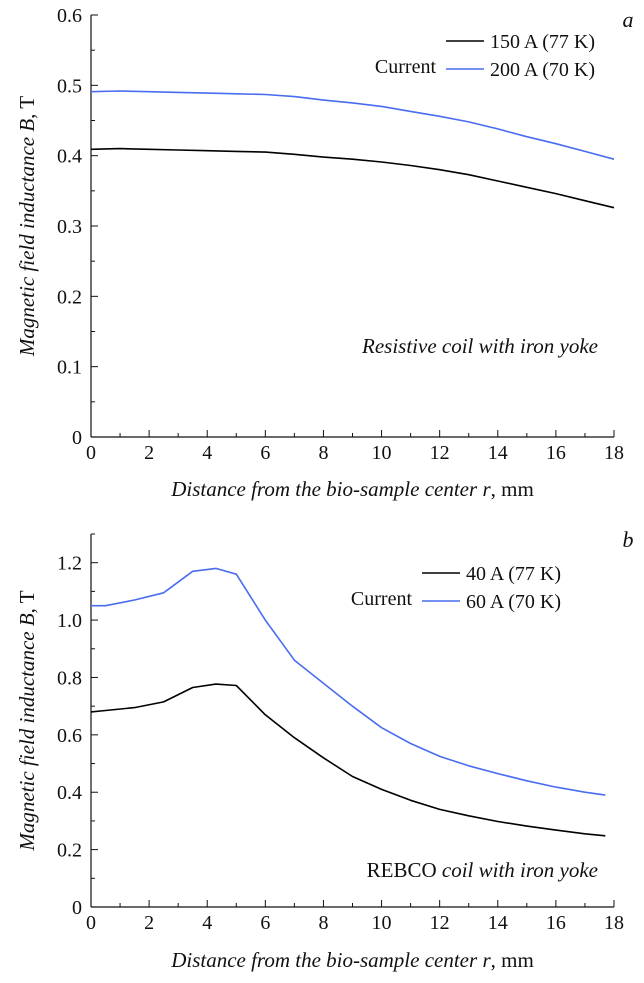 The width and height of the screenshot is (644, 983). I want to click on y-tick-label: 0.1, so click(69, 368).